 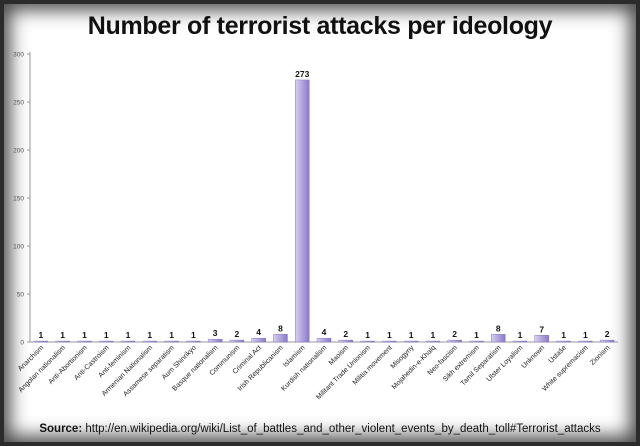 I want to click on y-tick-labels: 0 50 100 150 200 250 300, so click(x=18, y=199).